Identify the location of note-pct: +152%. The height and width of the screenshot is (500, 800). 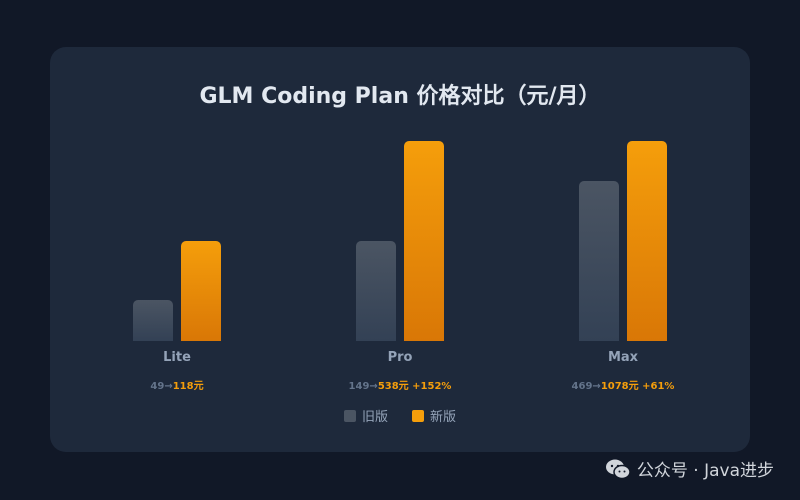
(430, 386).